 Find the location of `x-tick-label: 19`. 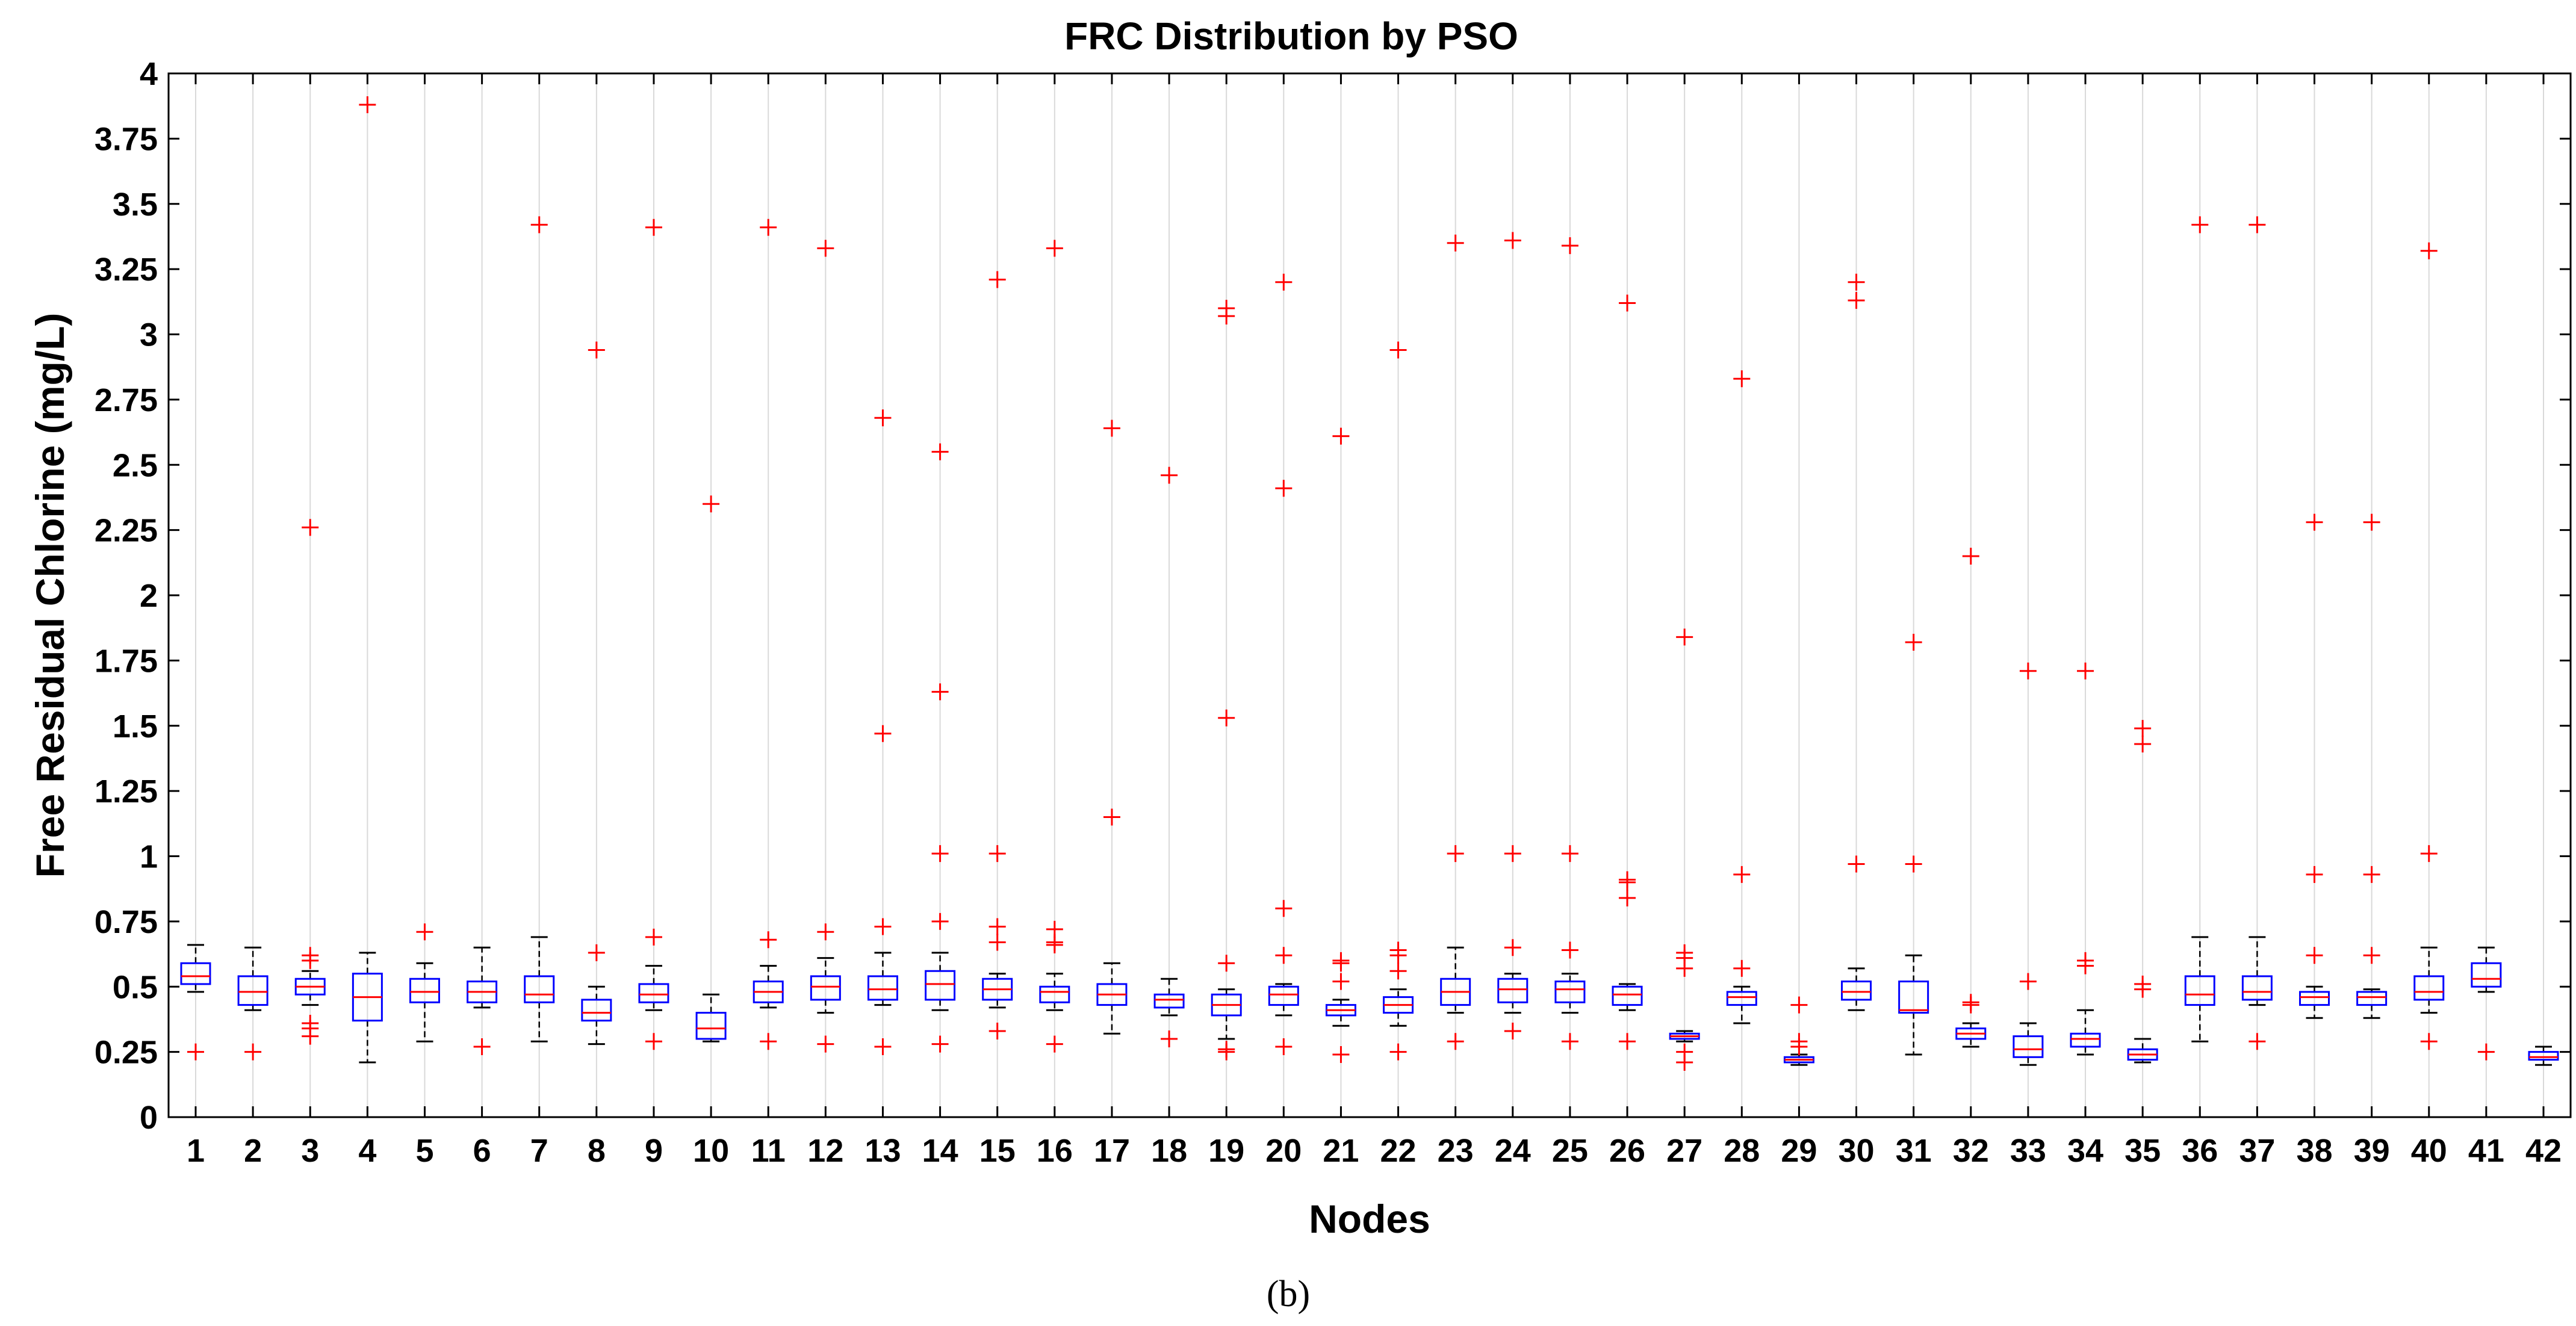

x-tick-label: 19 is located at coordinates (1226, 1151).